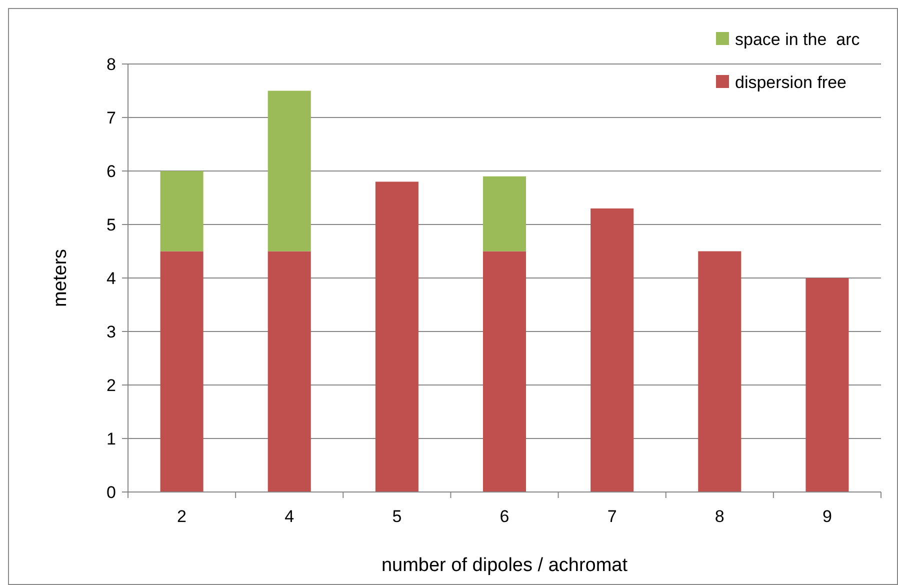 This screenshot has width=898, height=585. What do you see at coordinates (111, 64) in the screenshot?
I see `y-tick-label: 8` at bounding box center [111, 64].